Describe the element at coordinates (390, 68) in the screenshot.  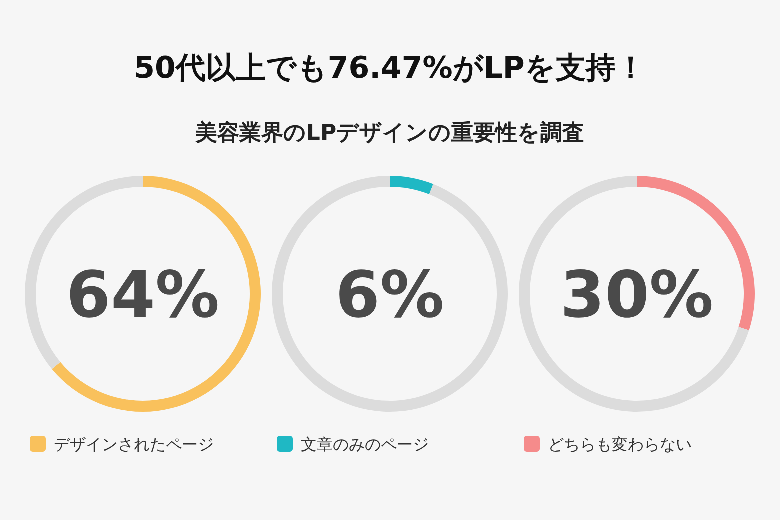
I see `text: 50代以上でも76.47%がLPを支持！` at that location.